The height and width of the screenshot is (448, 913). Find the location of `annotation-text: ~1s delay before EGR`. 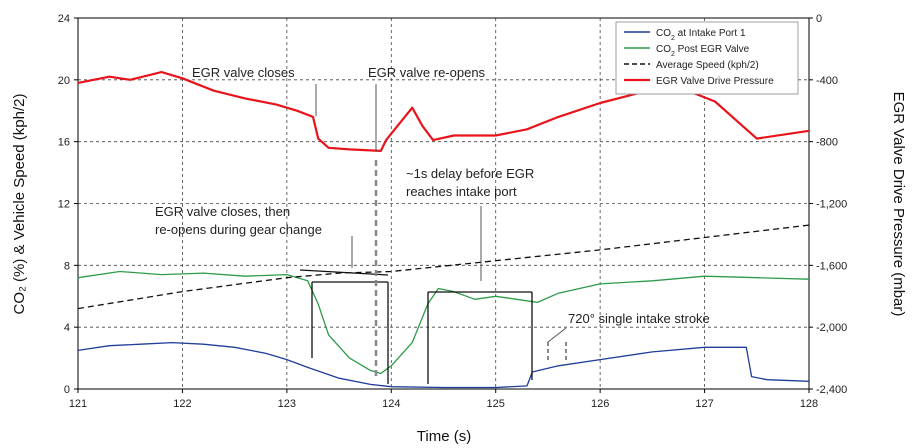

annotation-text: ~1s delay before EGR is located at coordinates (470, 173).